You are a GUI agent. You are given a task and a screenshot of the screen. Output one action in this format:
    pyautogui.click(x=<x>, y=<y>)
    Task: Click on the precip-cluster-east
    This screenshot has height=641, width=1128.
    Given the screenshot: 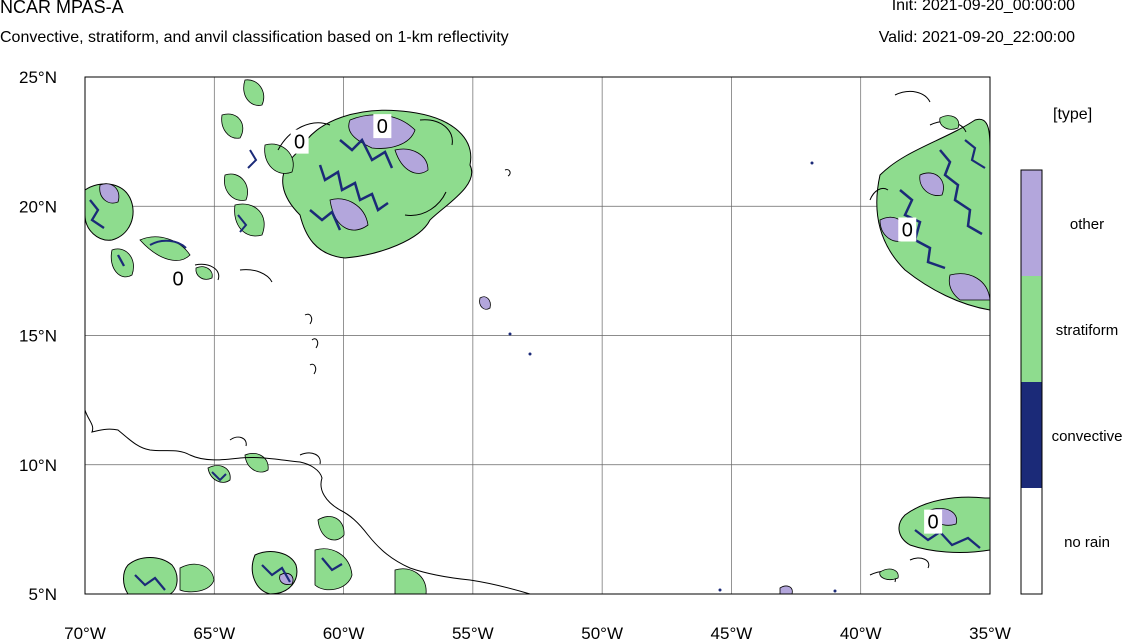 What is the action you would take?
    pyautogui.click(x=929, y=201)
    